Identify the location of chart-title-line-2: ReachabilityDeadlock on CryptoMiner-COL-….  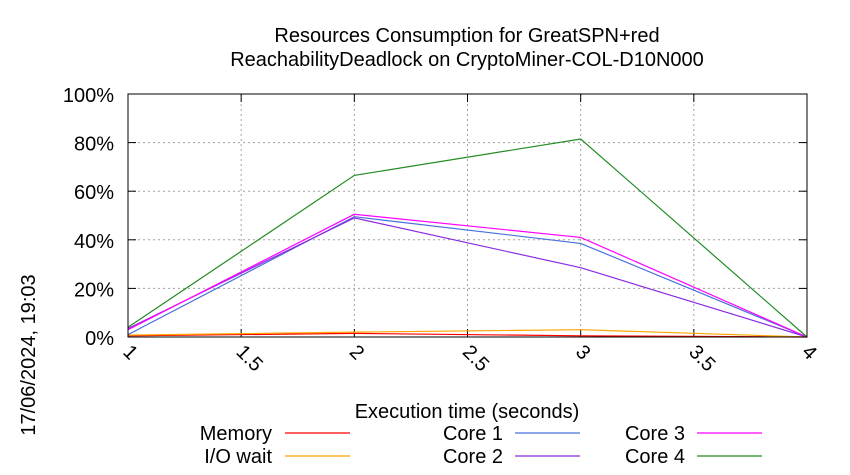
(467, 60).